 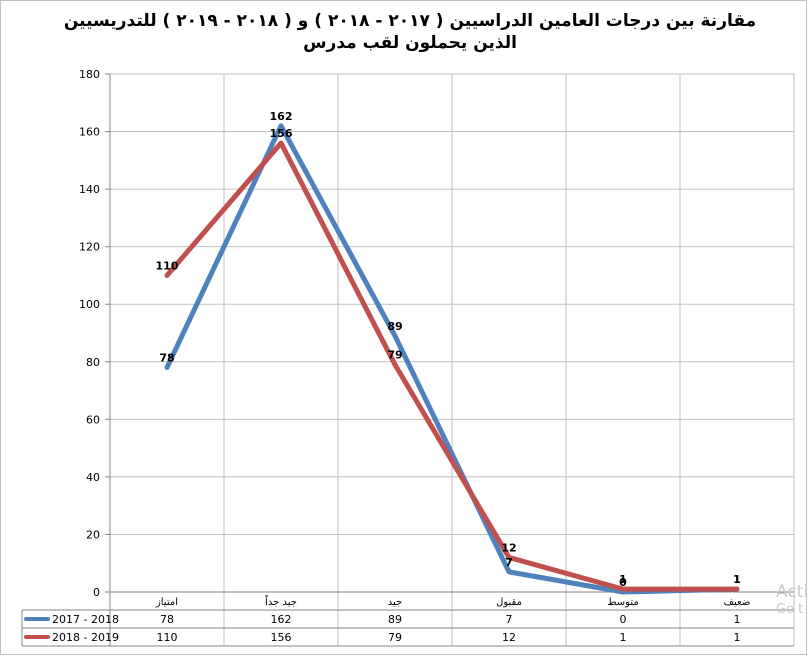 What do you see at coordinates (281, 637) in the screenshot?
I see `table-value: 156` at bounding box center [281, 637].